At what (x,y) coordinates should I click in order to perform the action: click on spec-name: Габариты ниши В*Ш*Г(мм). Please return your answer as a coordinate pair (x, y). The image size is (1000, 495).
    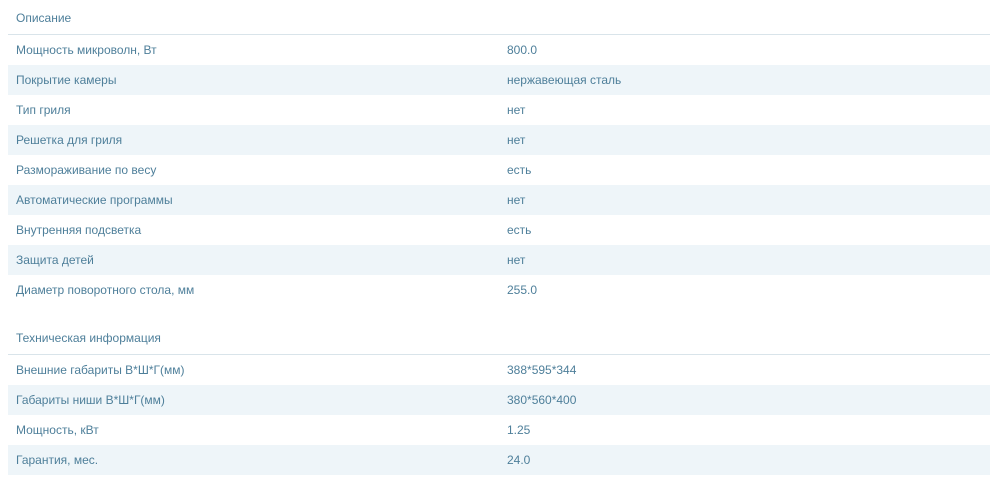
    Looking at the image, I should click on (90, 400).